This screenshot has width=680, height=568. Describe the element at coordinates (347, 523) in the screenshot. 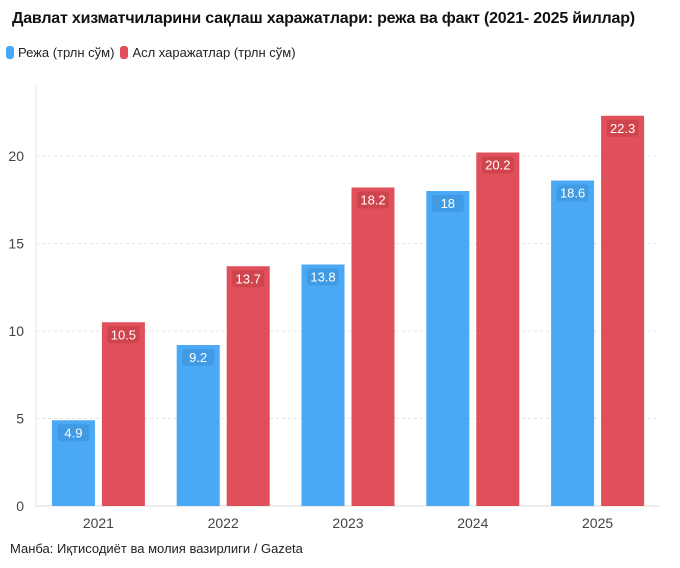

I see `x-tick-label: 2023` at that location.